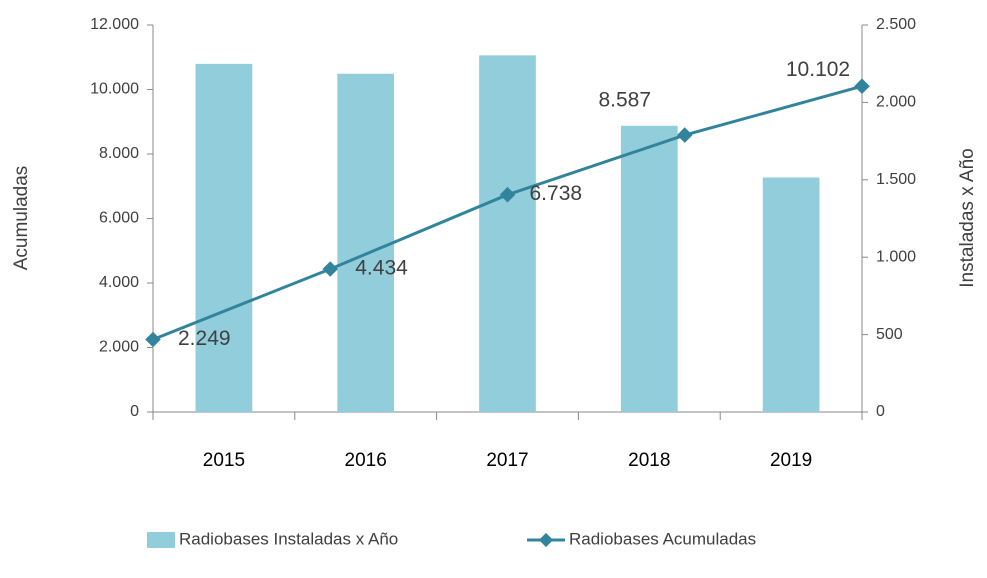 Image resolution: width=987 pixels, height=578 pixels. What do you see at coordinates (624, 100) in the screenshot?
I see `data-label: 8.587` at bounding box center [624, 100].